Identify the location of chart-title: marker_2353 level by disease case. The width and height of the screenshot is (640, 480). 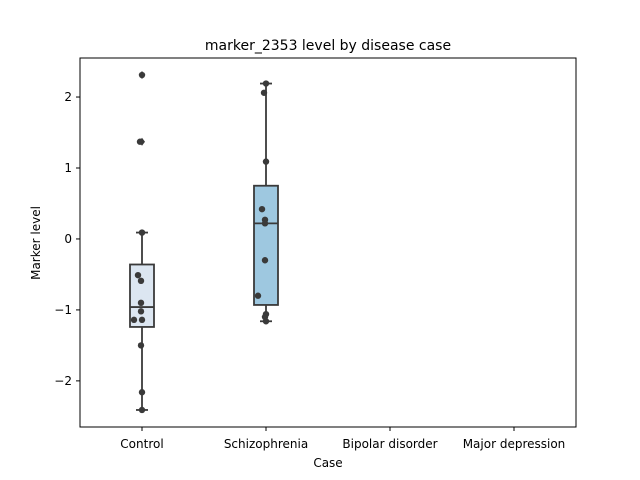
(328, 46).